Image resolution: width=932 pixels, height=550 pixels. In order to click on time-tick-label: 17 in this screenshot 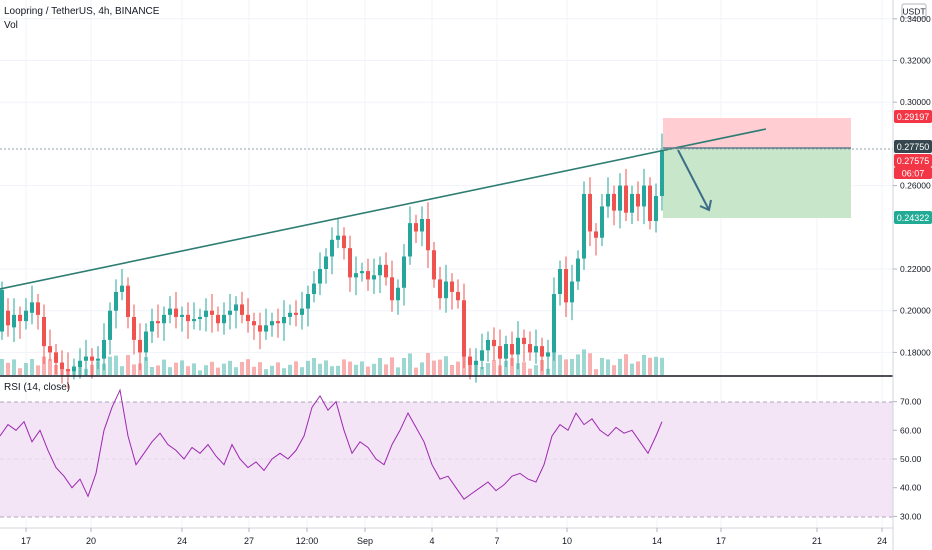, I will do `click(26, 541)`.